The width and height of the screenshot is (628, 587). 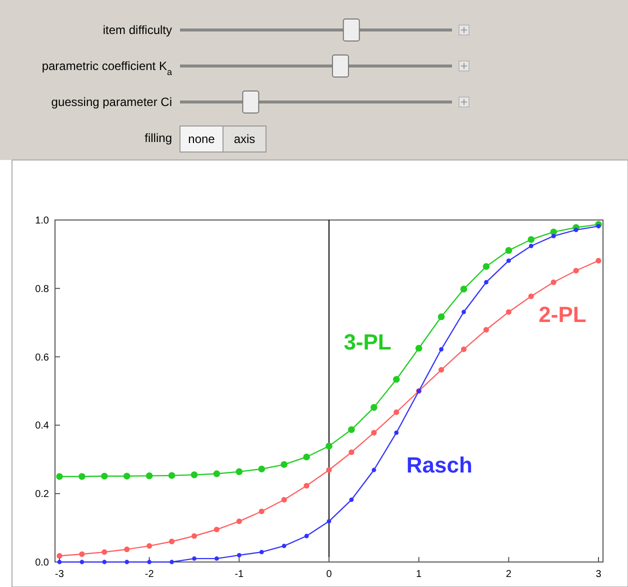 What do you see at coordinates (419, 574) in the screenshot?
I see `x-tick-label: 1` at bounding box center [419, 574].